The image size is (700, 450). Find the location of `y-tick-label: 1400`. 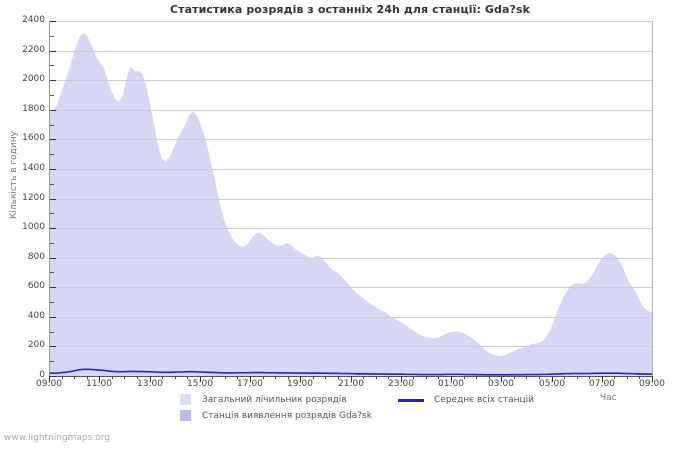

y-tick-label: 1400 is located at coordinates (33, 168).